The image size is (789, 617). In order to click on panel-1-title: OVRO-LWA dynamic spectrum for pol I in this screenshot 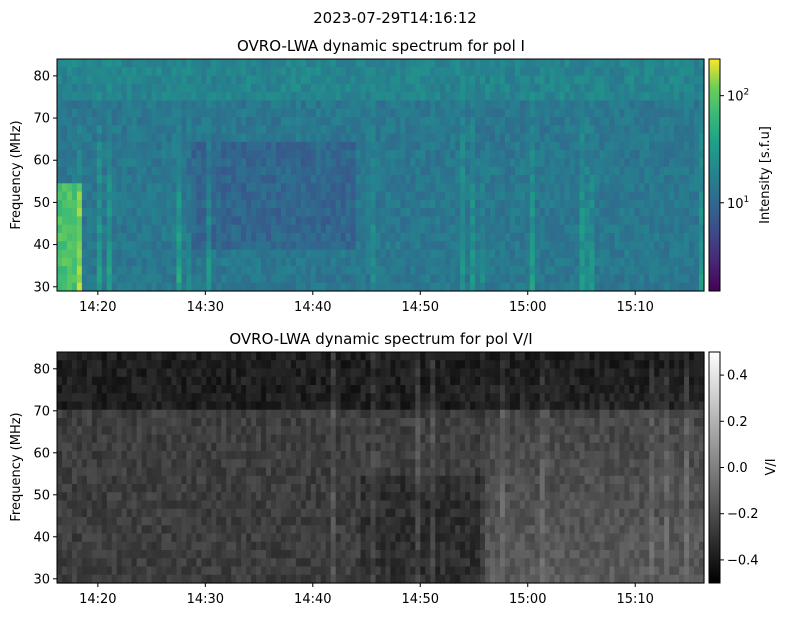, I will do `click(381, 46)`.